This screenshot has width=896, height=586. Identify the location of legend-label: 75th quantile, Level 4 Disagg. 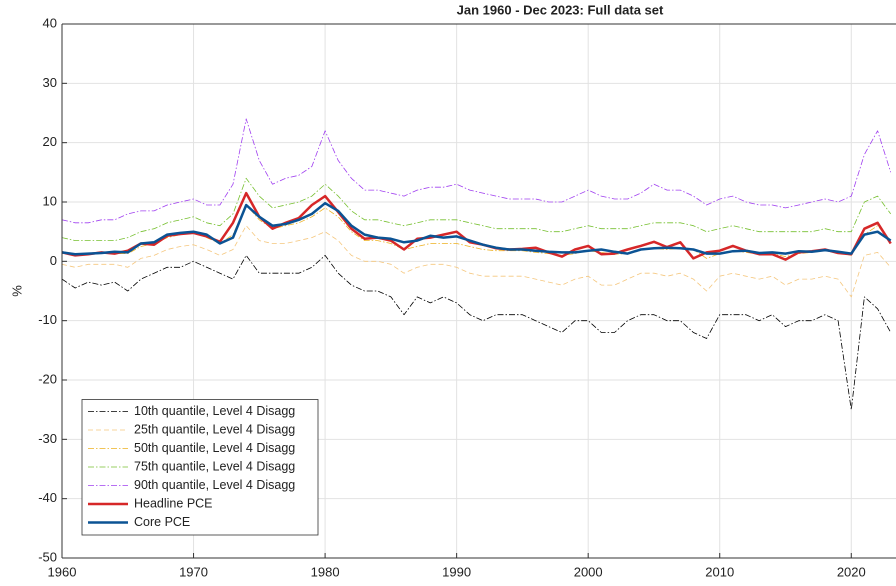
(214, 466).